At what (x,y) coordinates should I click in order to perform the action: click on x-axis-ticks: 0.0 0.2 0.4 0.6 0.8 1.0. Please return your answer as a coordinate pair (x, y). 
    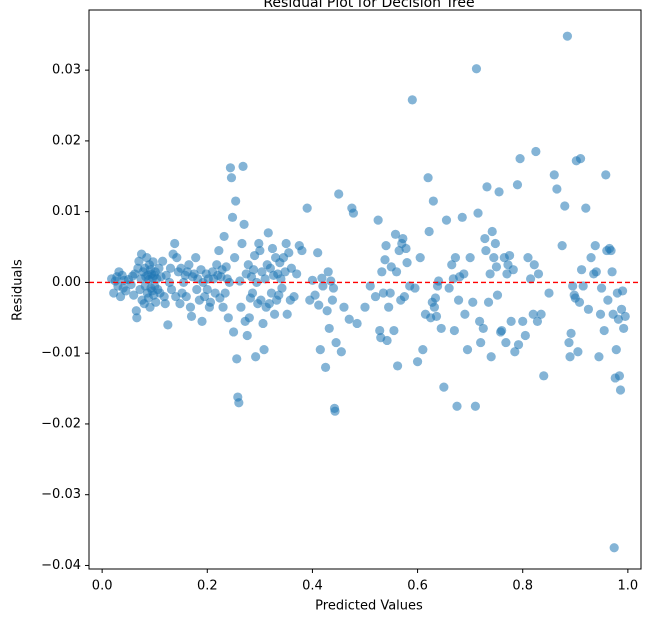
    Looking at the image, I should click on (365, 581).